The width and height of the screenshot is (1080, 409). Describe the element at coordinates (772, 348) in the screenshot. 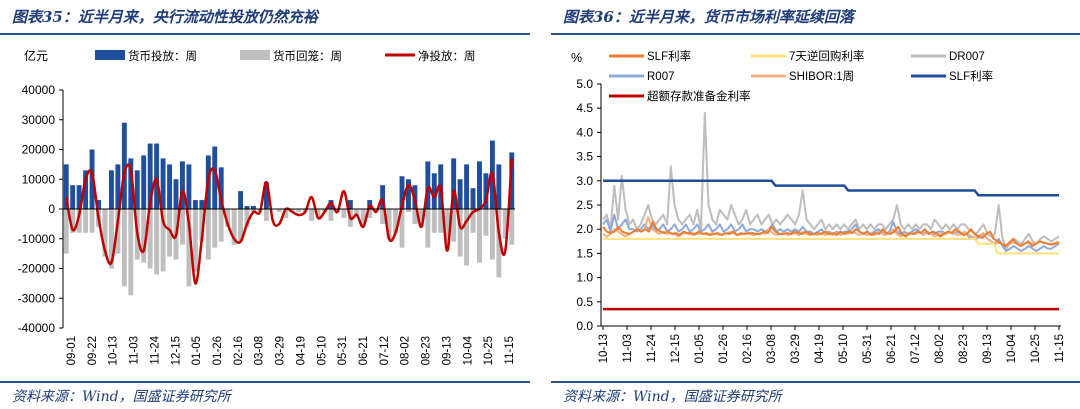

I see `right-x-tick-label: 03-08` at that location.